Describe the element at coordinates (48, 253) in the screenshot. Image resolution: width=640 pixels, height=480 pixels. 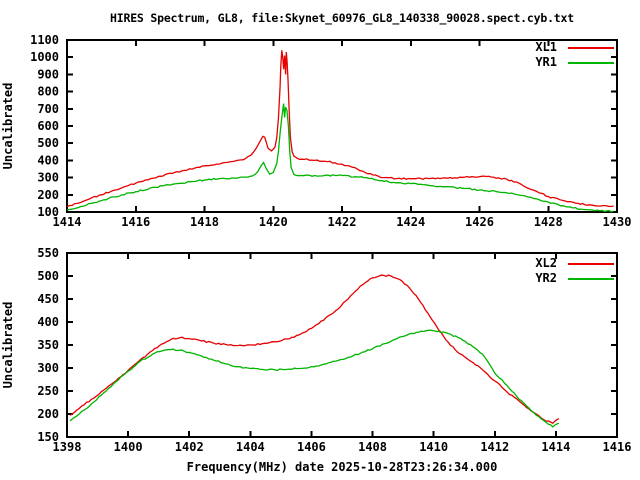
I see `y-tick-label: 550` at that location.